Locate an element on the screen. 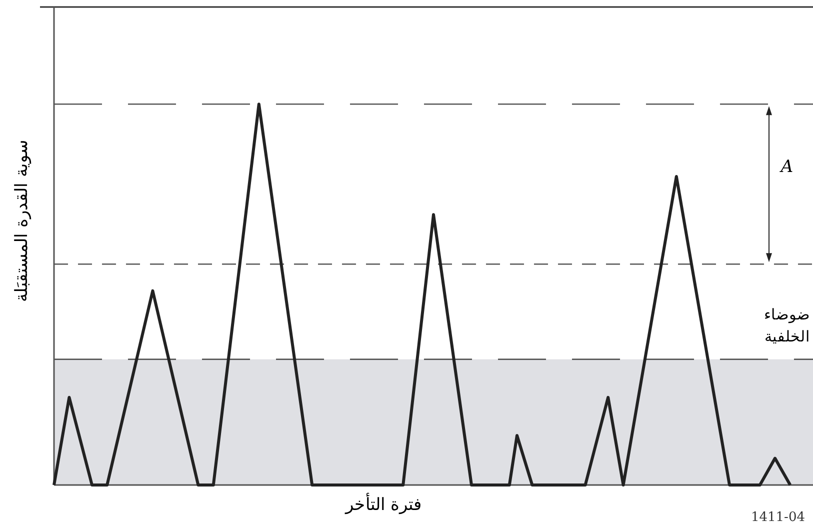 This screenshot has height=527, width=813. band-label: ضوضاء الخلفية is located at coordinates (787, 325).